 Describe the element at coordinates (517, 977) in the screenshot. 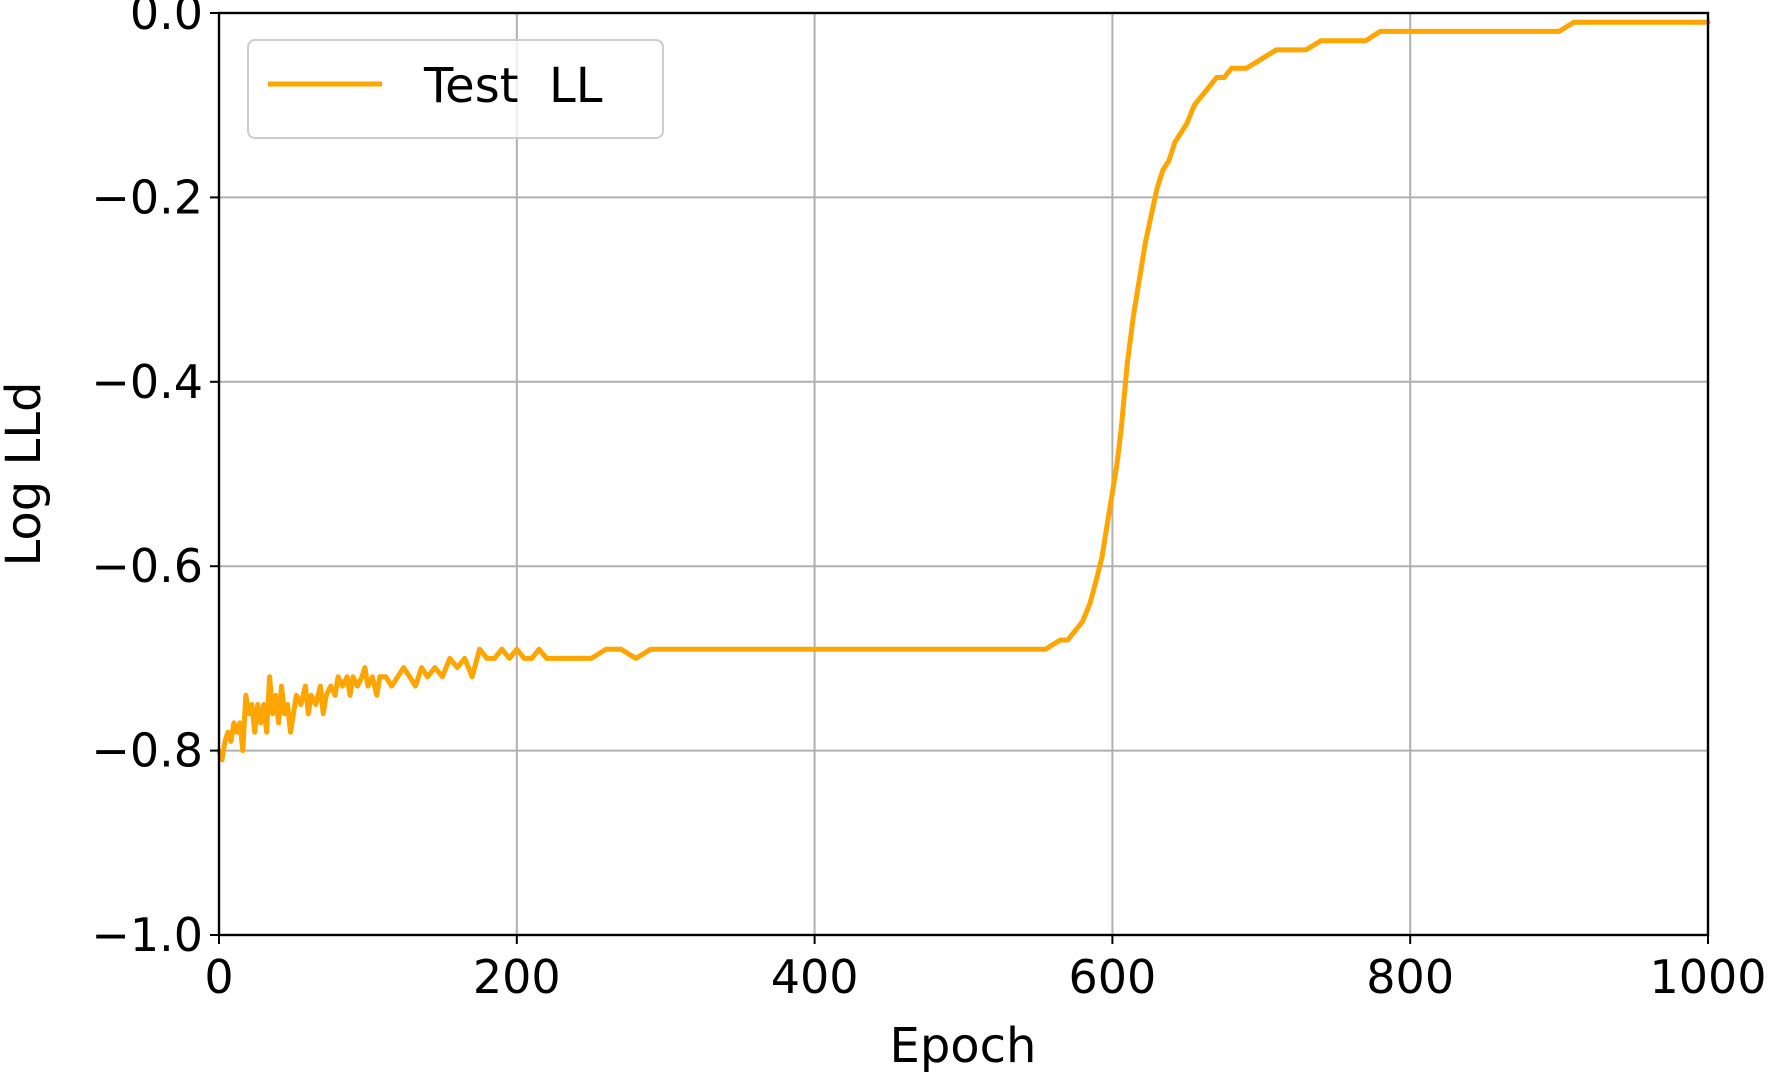

I see `x-tick-label: 200` at that location.